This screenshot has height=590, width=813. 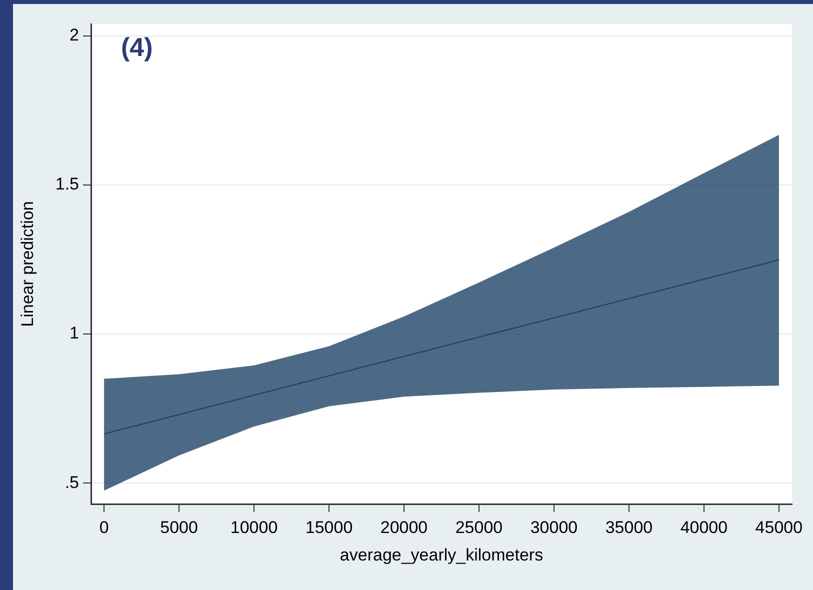 I want to click on x-tick-label: 5000, so click(x=179, y=527).